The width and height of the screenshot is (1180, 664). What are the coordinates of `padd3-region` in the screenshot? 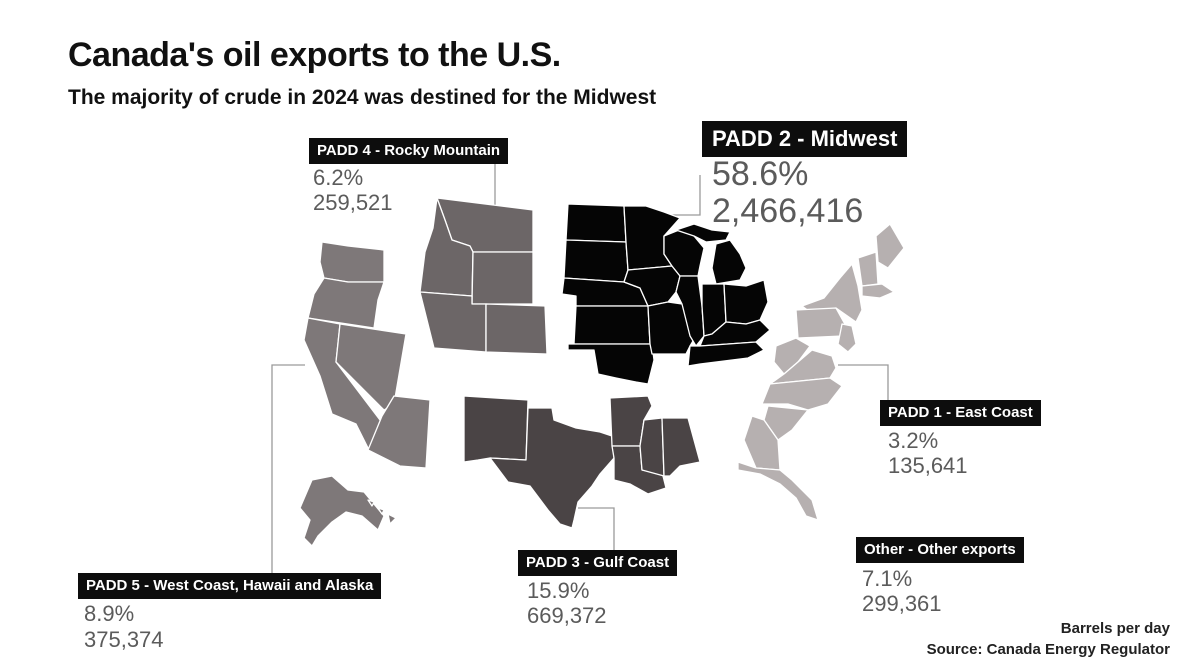 It's located at (582, 462).